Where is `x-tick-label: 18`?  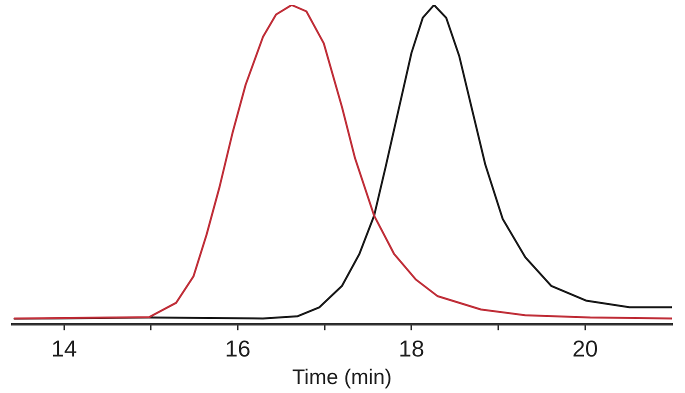
x-tick-label: 18 is located at coordinates (411, 348).